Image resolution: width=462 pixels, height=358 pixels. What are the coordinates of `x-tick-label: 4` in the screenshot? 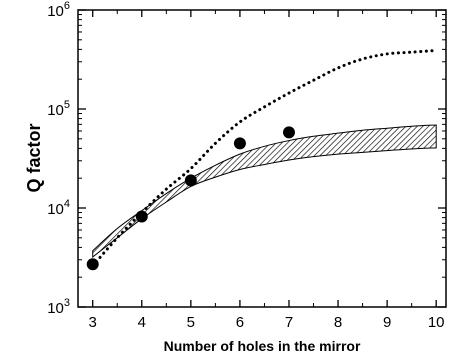 It's located at (142, 322).